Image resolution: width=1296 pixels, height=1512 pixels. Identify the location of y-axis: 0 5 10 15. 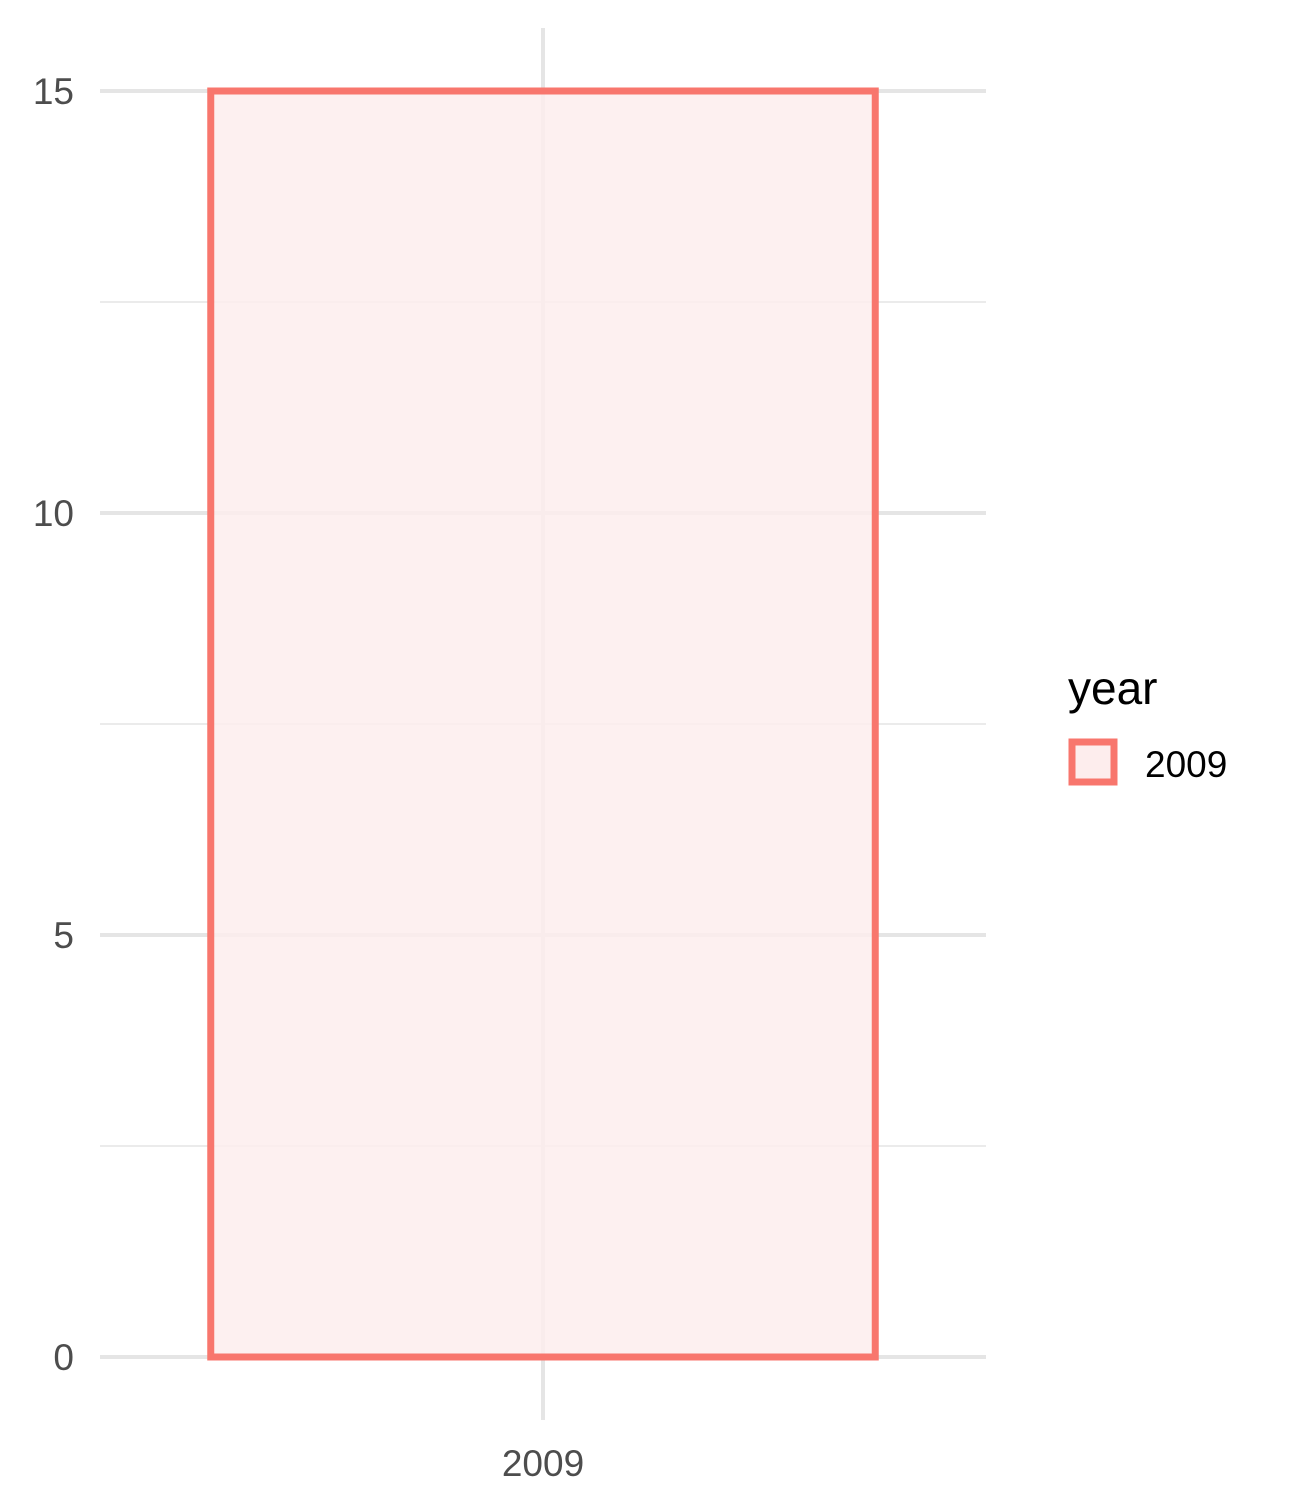
(53, 724).